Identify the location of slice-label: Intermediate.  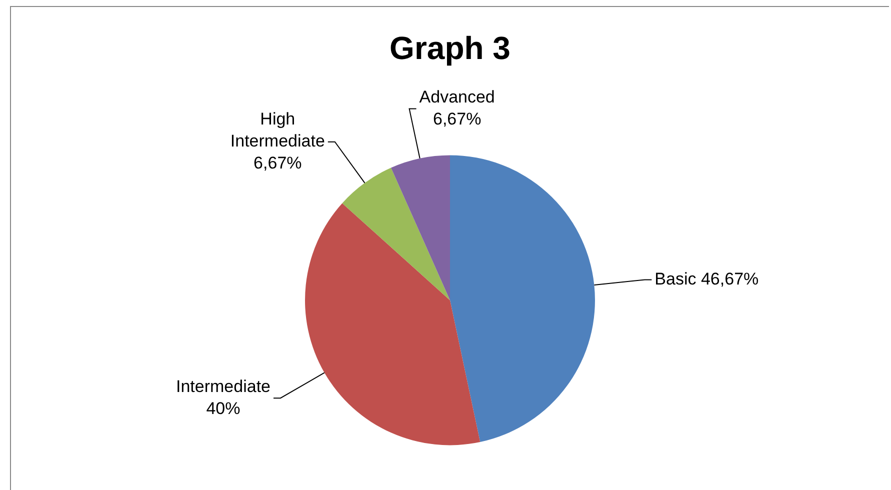
(223, 386).